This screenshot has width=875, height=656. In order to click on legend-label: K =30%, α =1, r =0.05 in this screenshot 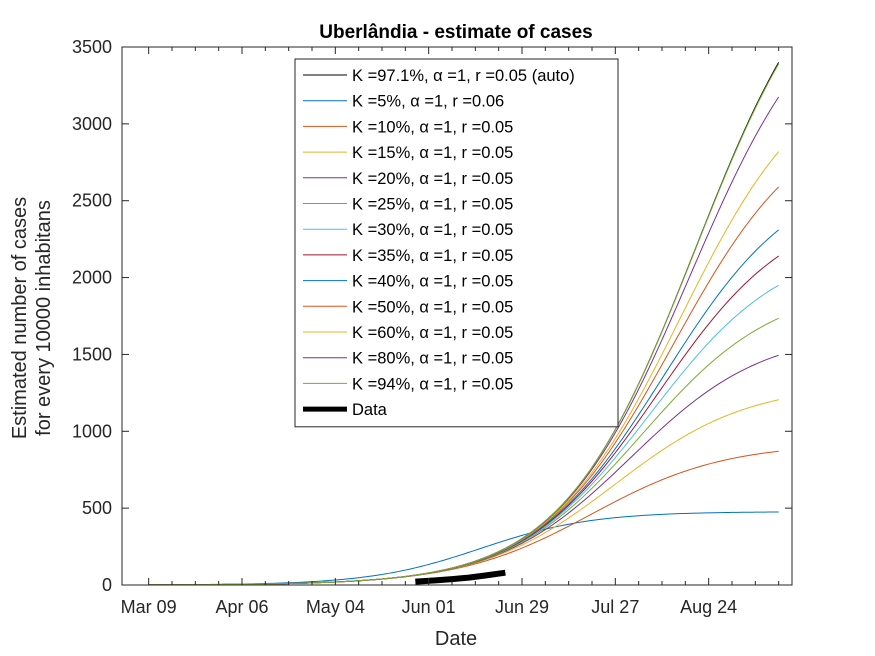, I will do `click(432, 230)`.